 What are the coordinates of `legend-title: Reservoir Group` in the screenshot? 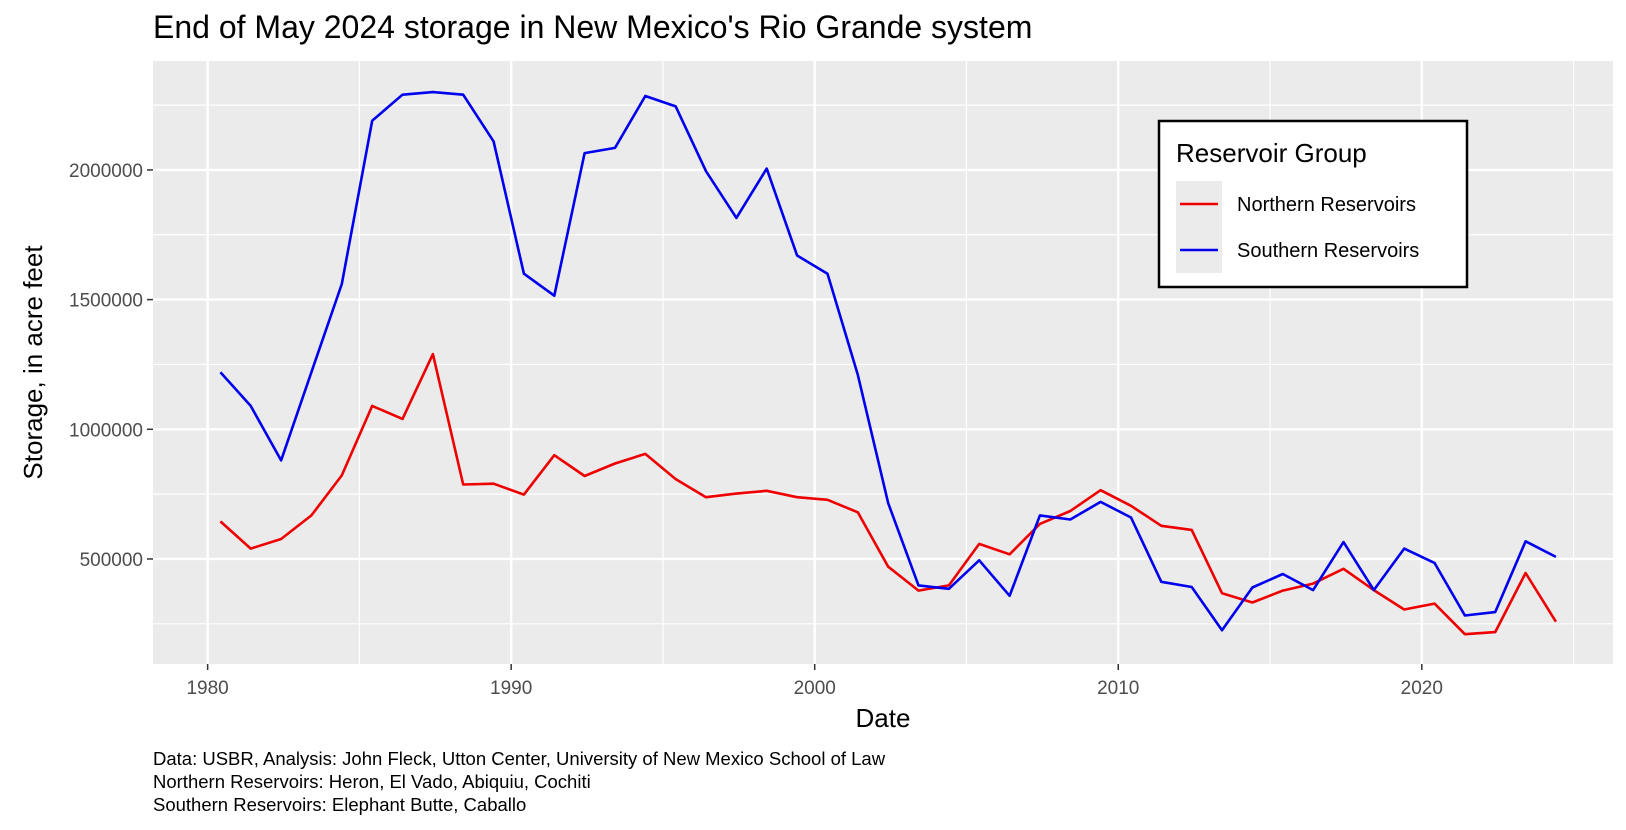 It's located at (1271, 153).